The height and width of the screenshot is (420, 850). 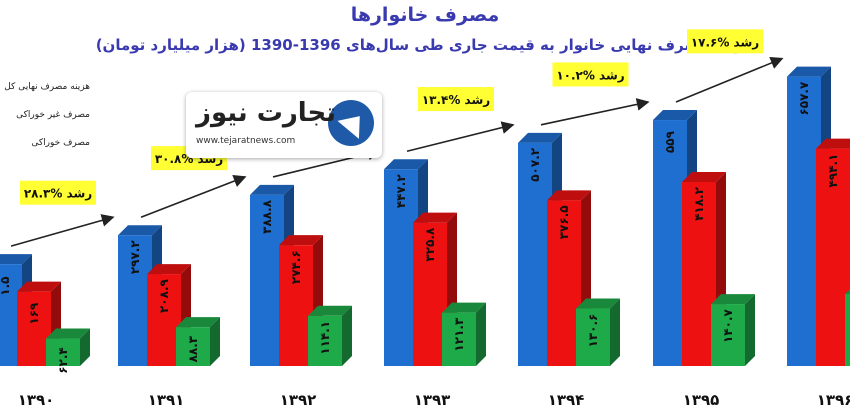 I want to click on data-label: ۲۰۸.۹, so click(x=164, y=295).